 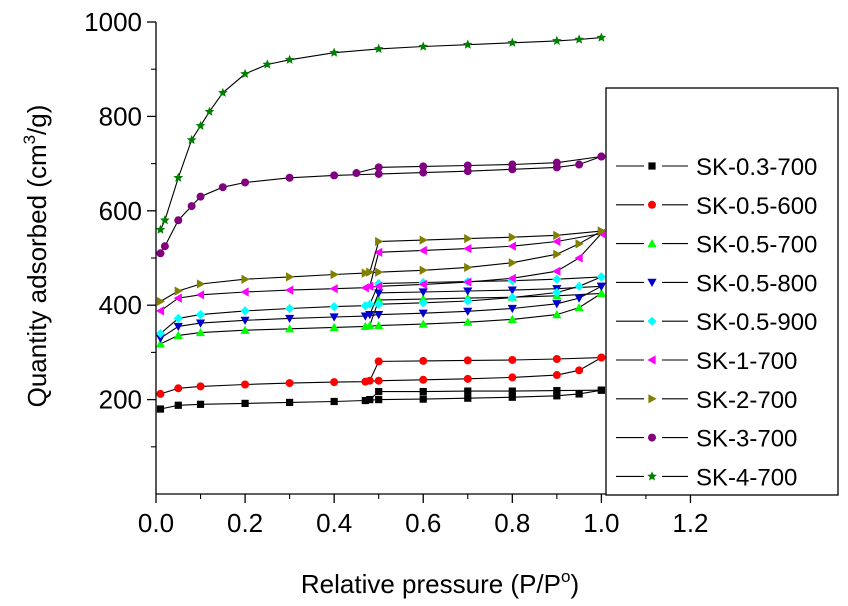 What do you see at coordinates (245, 523) in the screenshot?
I see `x-tick-label: 0.2` at bounding box center [245, 523].